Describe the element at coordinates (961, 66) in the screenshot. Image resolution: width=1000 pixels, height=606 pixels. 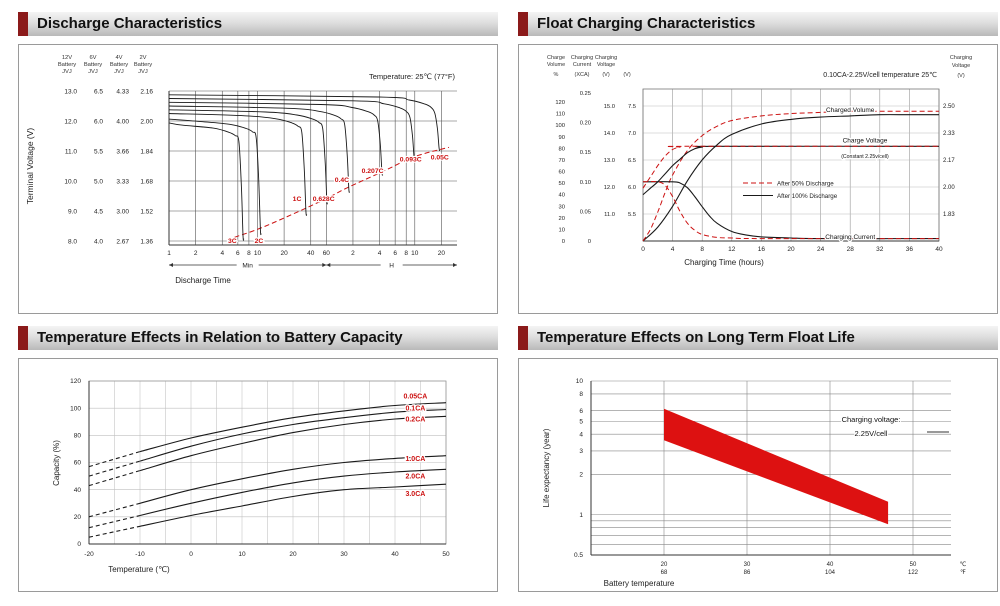
I see `svg-text: Voltage` at that location.